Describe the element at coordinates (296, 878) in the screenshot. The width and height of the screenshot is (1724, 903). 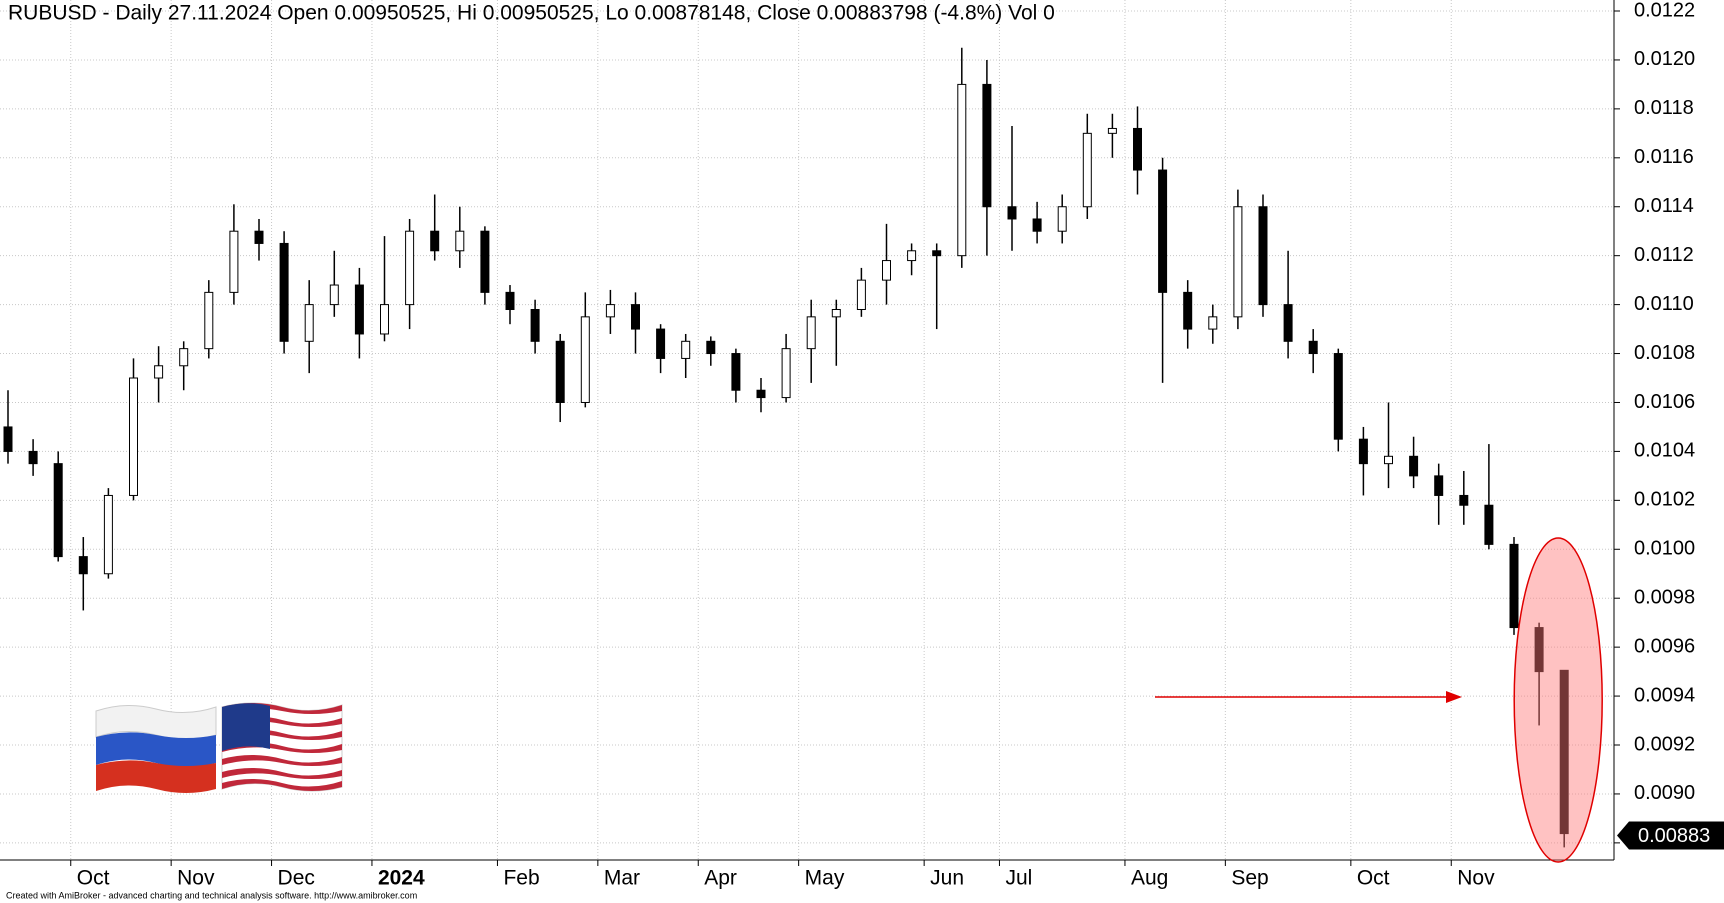
I see `x-tick-label: Dec` at that location.